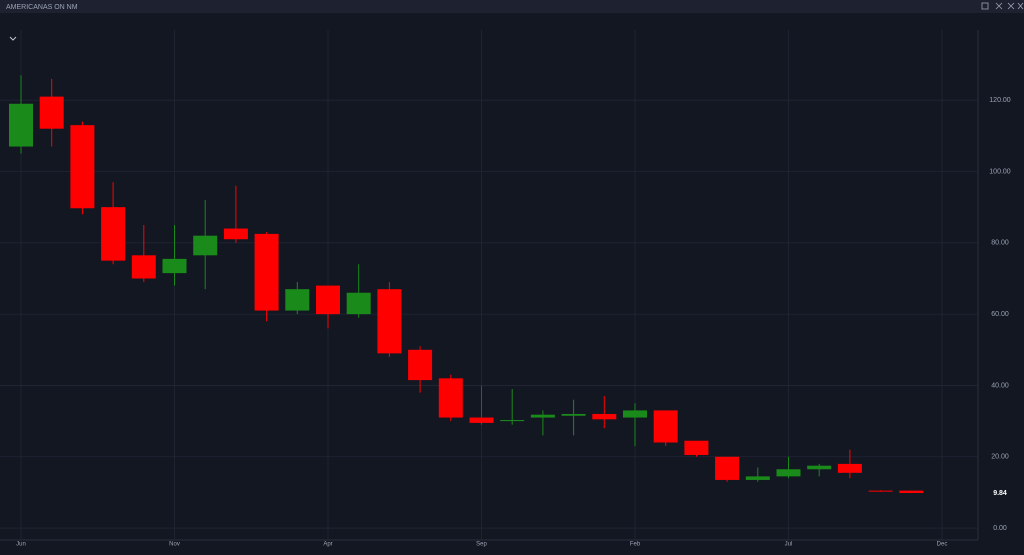 Image resolution: width=1024 pixels, height=555 pixels. I want to click on title-bar, so click(512, 6).